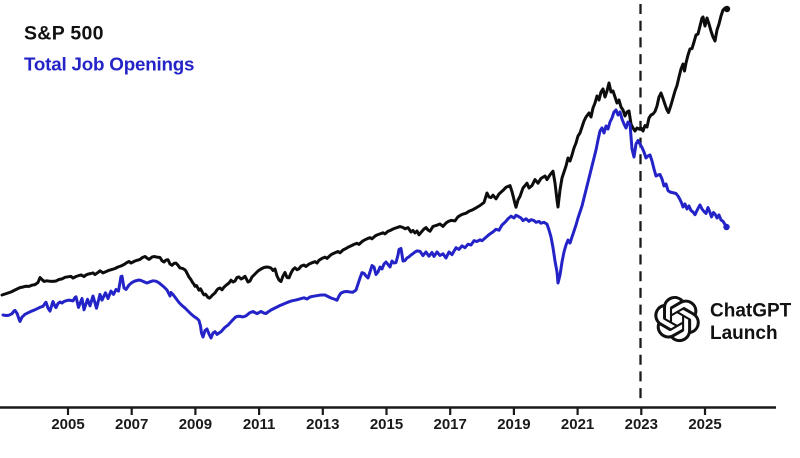 The image size is (800, 458). I want to click on svg-text: 2009, so click(195, 424).